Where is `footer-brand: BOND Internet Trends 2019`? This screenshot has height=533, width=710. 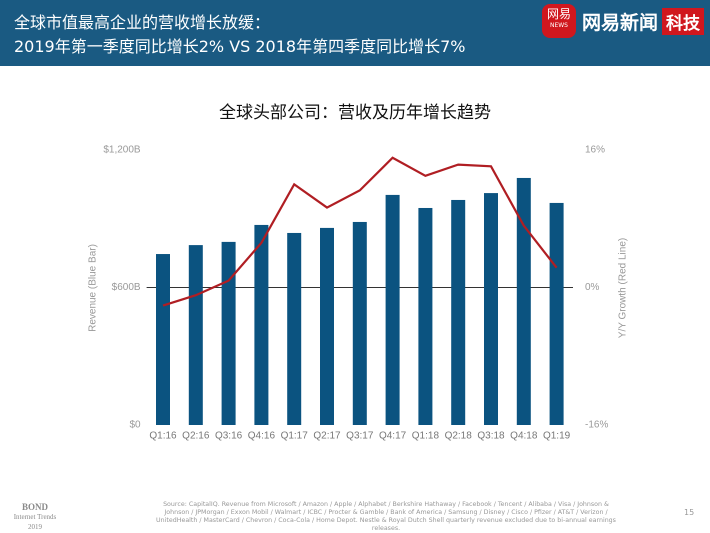 footer-brand: BOND Internet Trends 2019 is located at coordinates (35, 517).